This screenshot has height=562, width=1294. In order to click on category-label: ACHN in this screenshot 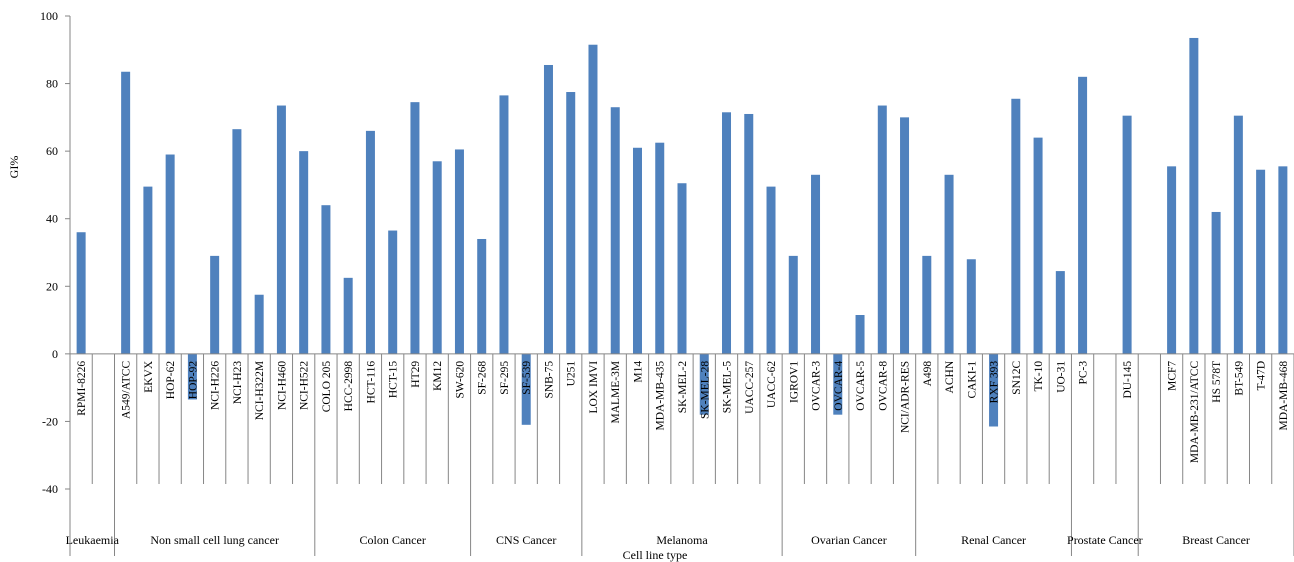, I will do `click(950, 376)`.